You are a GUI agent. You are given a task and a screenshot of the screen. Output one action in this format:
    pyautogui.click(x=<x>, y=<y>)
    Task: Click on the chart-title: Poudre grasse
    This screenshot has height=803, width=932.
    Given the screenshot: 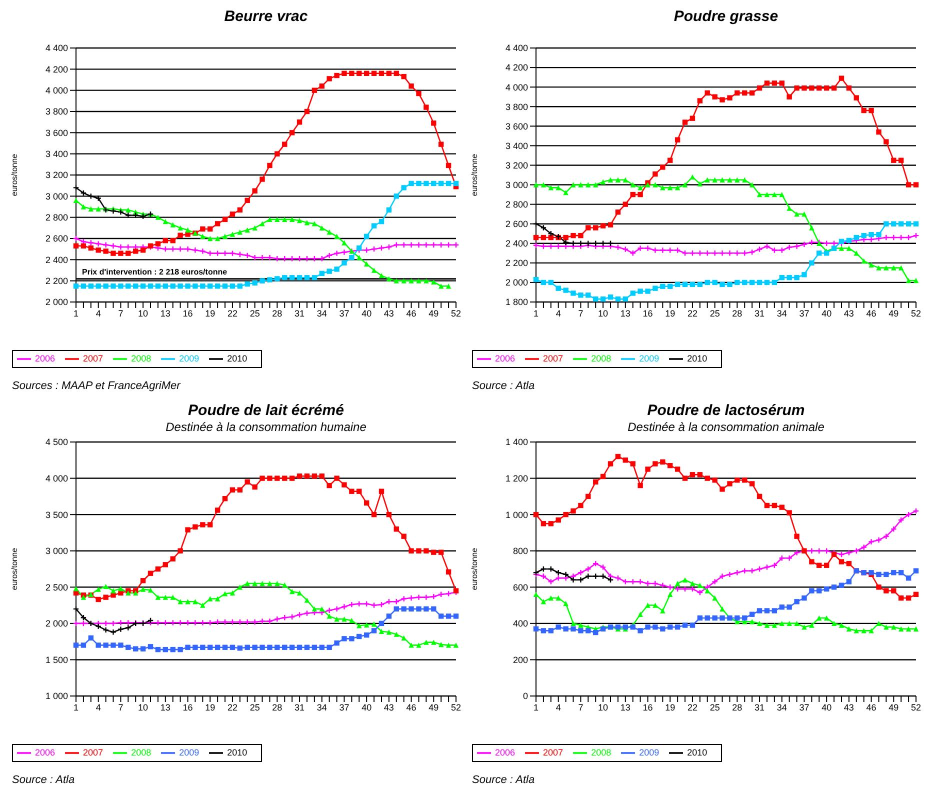 What is the action you would take?
    pyautogui.click(x=726, y=17)
    